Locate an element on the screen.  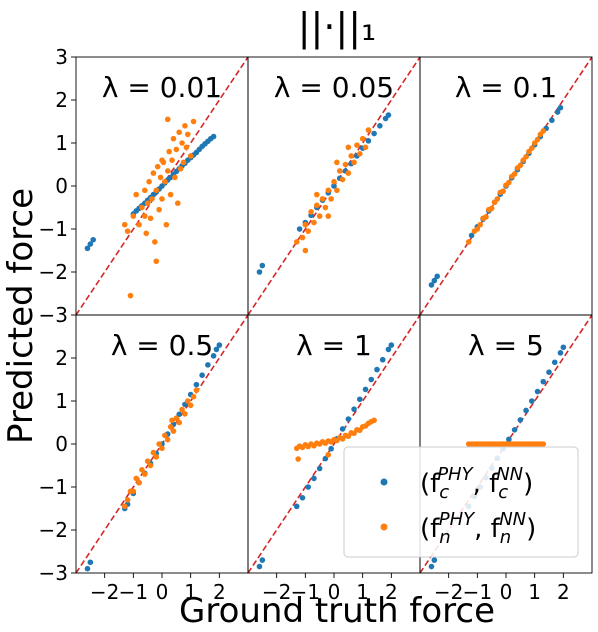
x-tick-label: −1 is located at coordinates (305, 592).